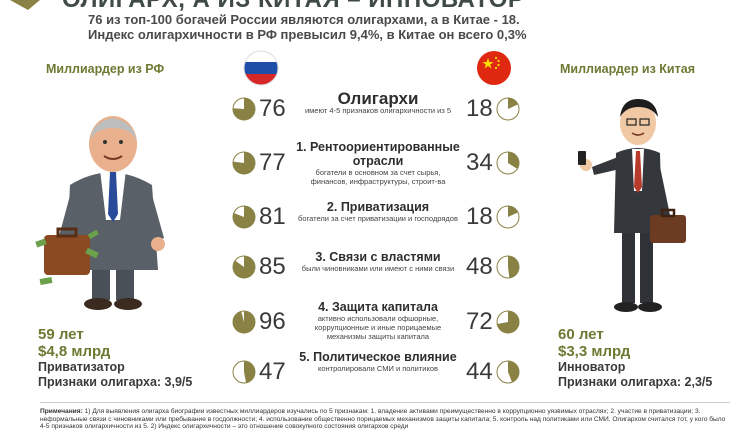 Image resolution: width=752 pixels, height=440 pixels. Describe the element at coordinates (105, 69) in the screenshot. I see `left-person-heading: Миллиардер из РФ` at that location.